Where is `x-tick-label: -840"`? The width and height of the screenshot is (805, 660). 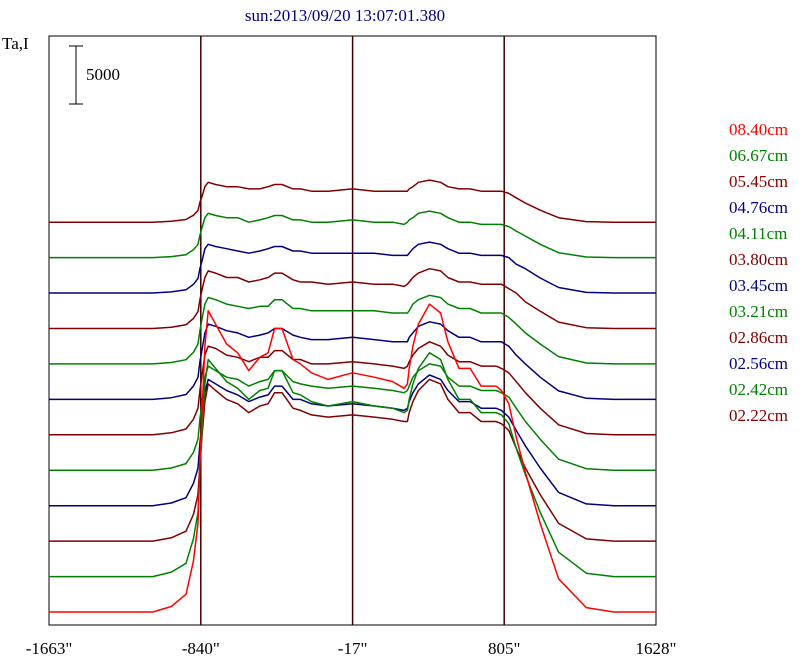 x-tick-label: -840" is located at coordinates (201, 648).